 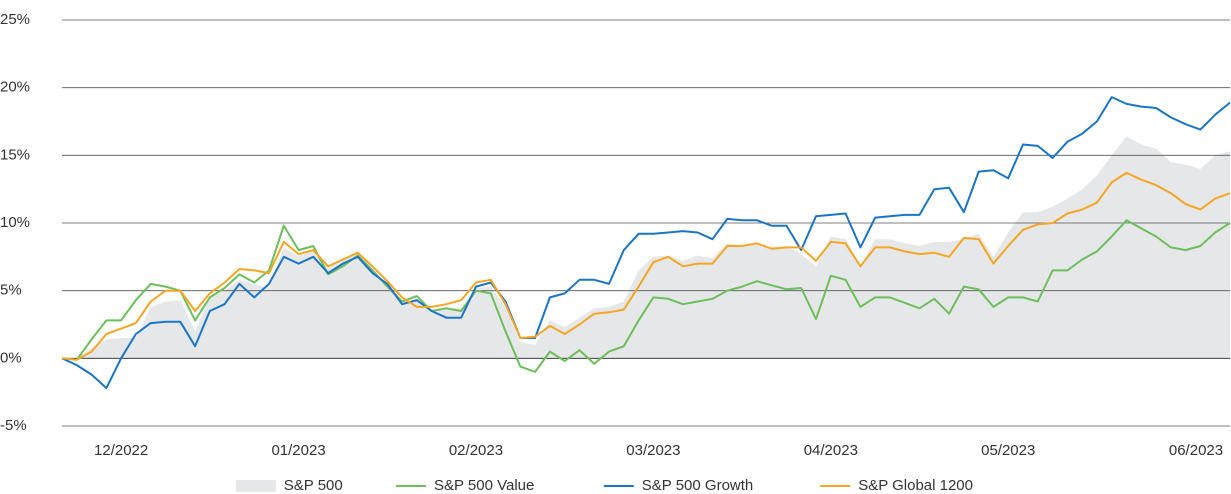 What do you see at coordinates (313, 485) in the screenshot?
I see `legend-label: S&P 500` at bounding box center [313, 485].